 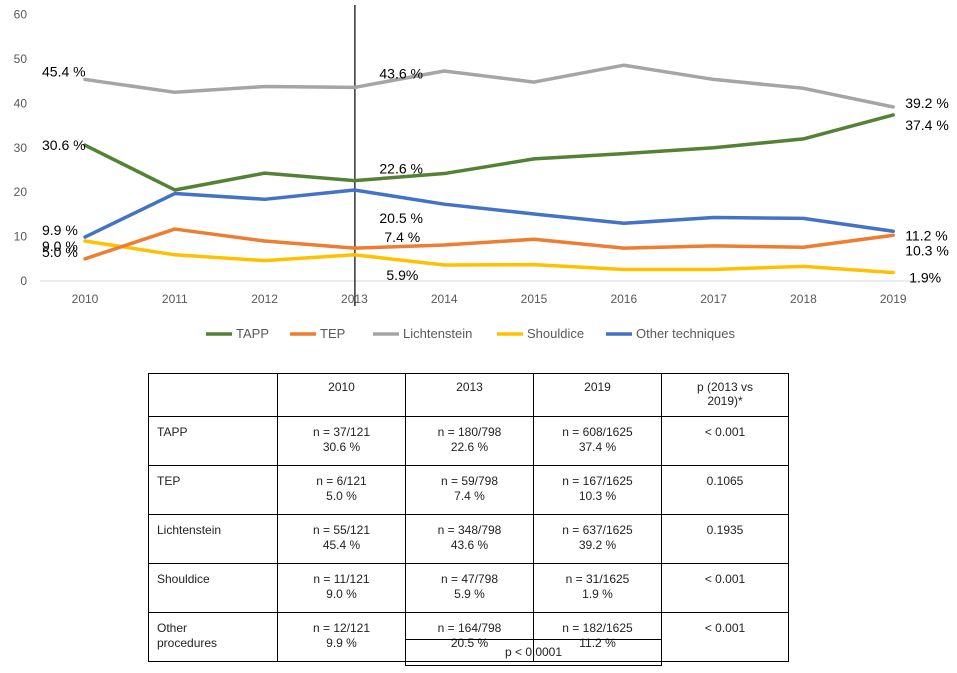 I want to click on series-line-tep, so click(x=489, y=244).